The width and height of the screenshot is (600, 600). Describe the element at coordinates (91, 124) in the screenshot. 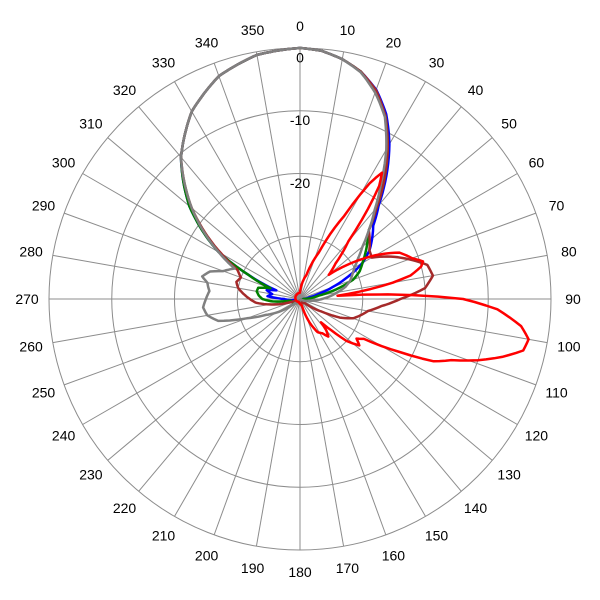

I see `angle-label-310: 310` at that location.